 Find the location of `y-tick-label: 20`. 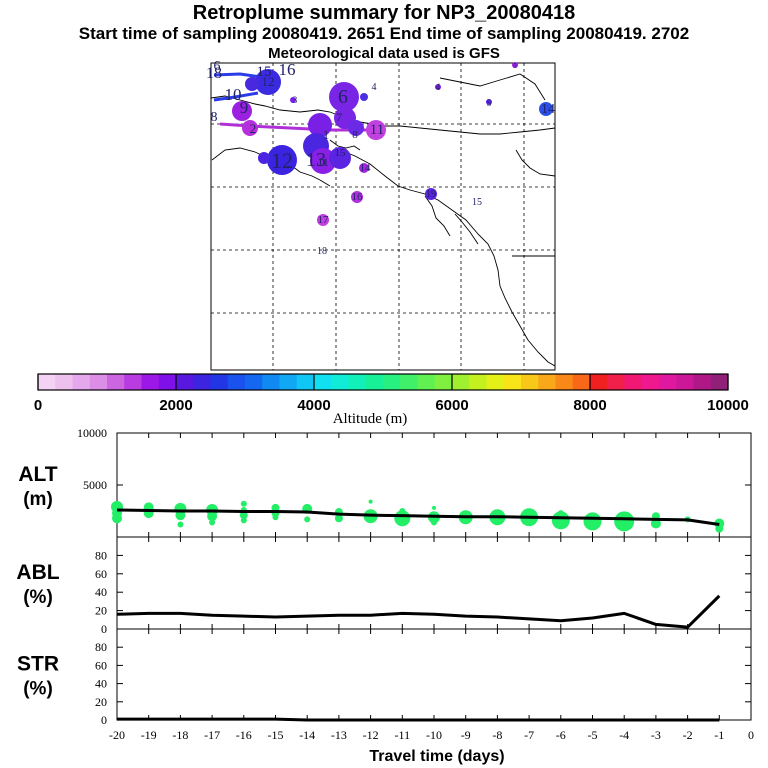

y-tick-label: 20 is located at coordinates (101, 702).